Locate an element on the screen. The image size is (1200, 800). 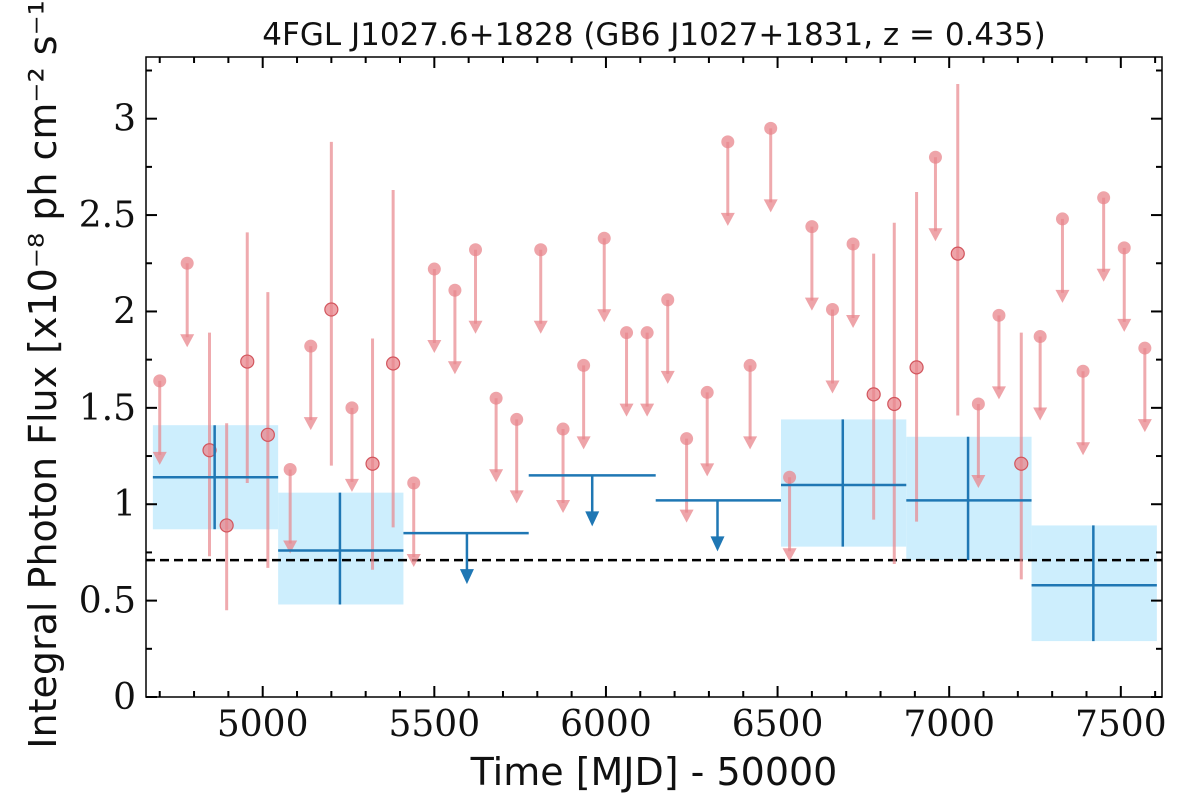
y-tick-label: 2 is located at coordinates (124, 311).